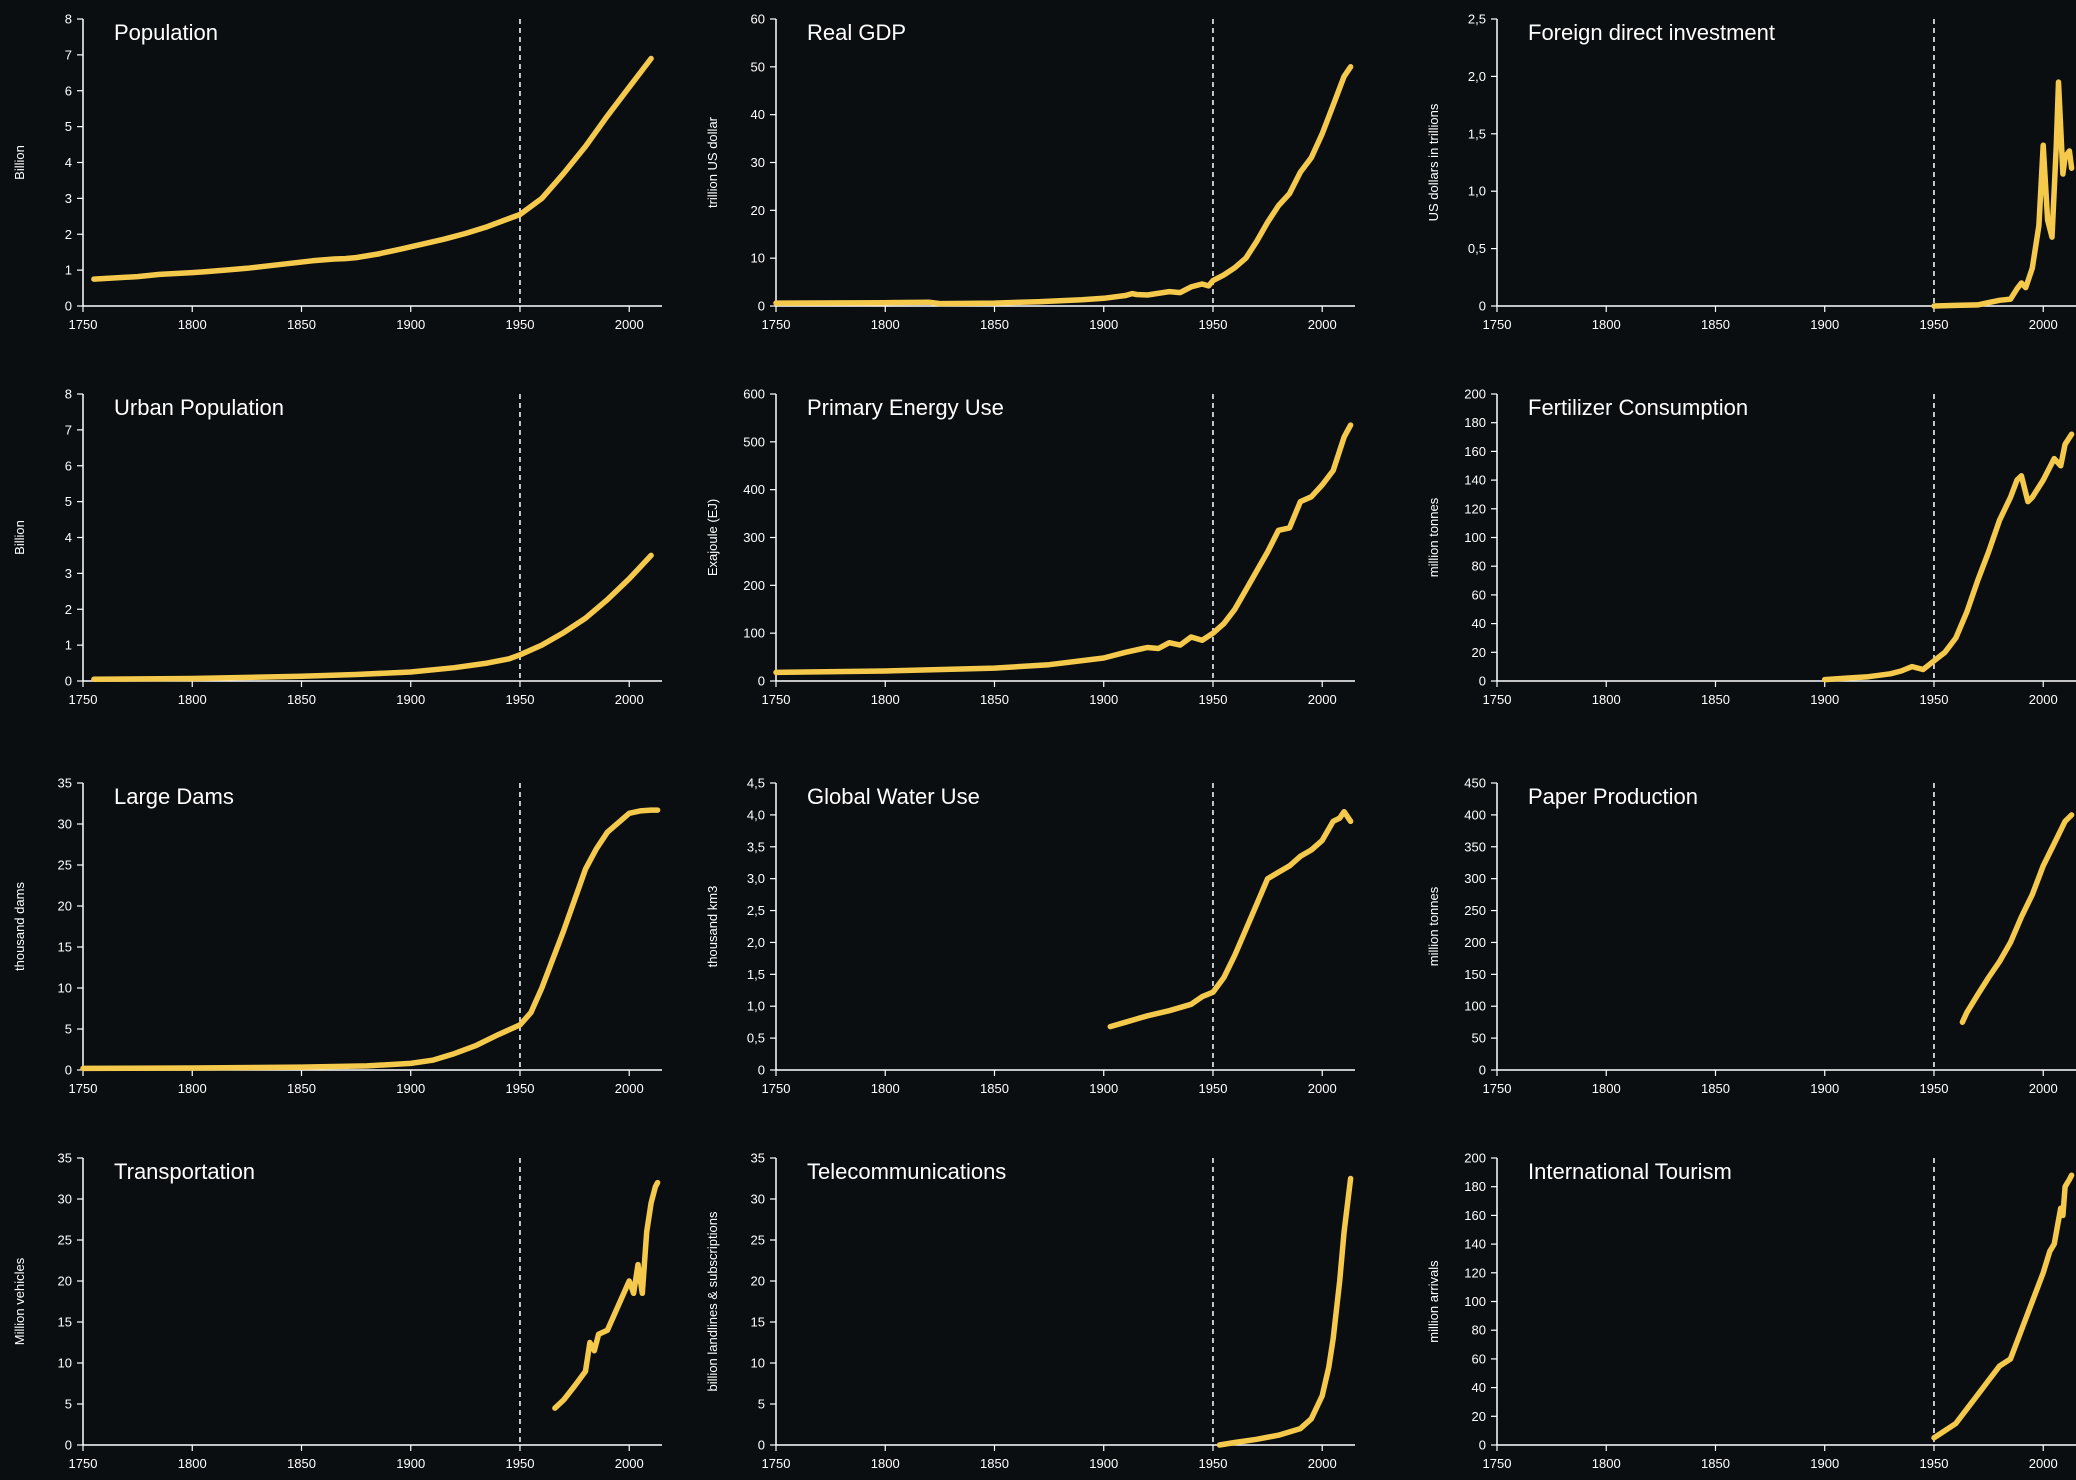  What do you see at coordinates (893, 796) in the screenshot?
I see `chart-title: Global Water Use` at bounding box center [893, 796].